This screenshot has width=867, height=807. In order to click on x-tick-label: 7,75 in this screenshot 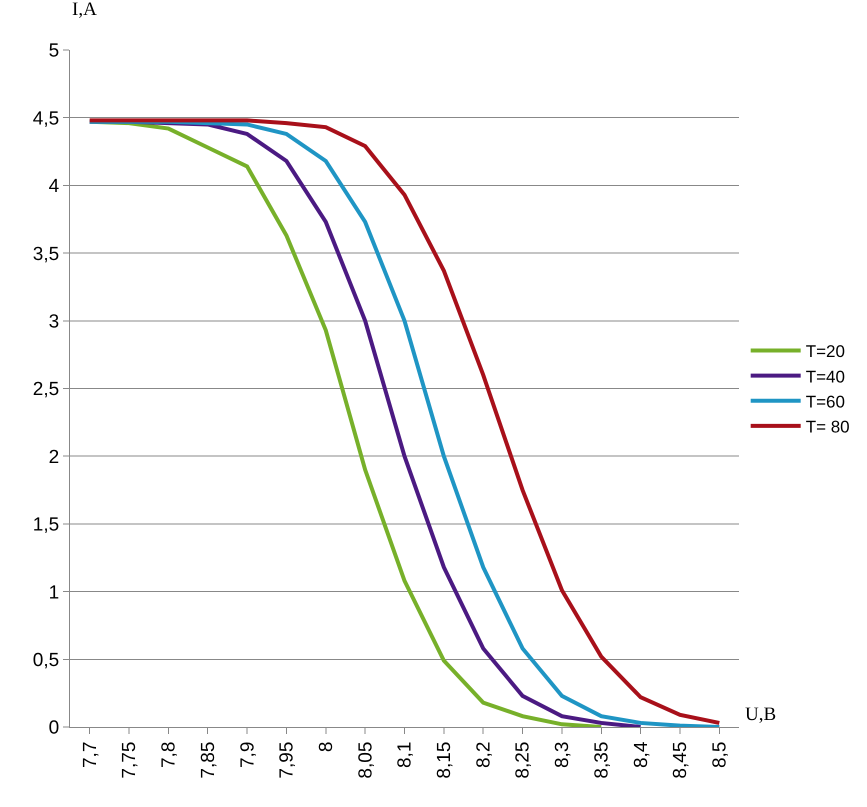, I will do `click(129, 760)`.